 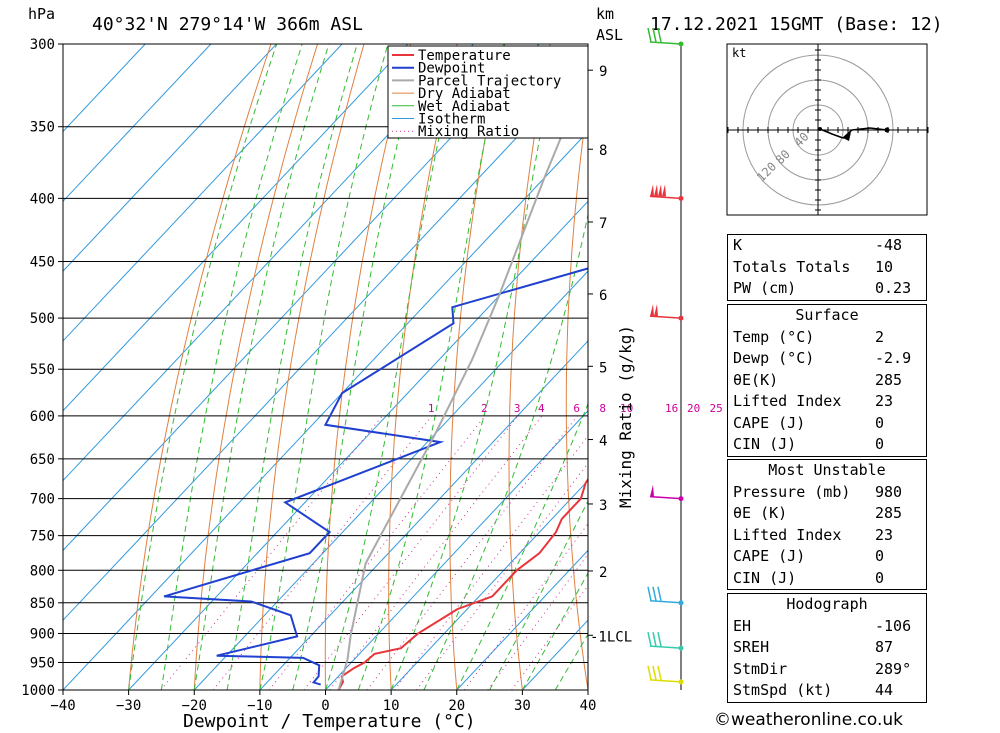 I want to click on surface-row: Dewp (°C) -2.9, so click(x=827, y=359).